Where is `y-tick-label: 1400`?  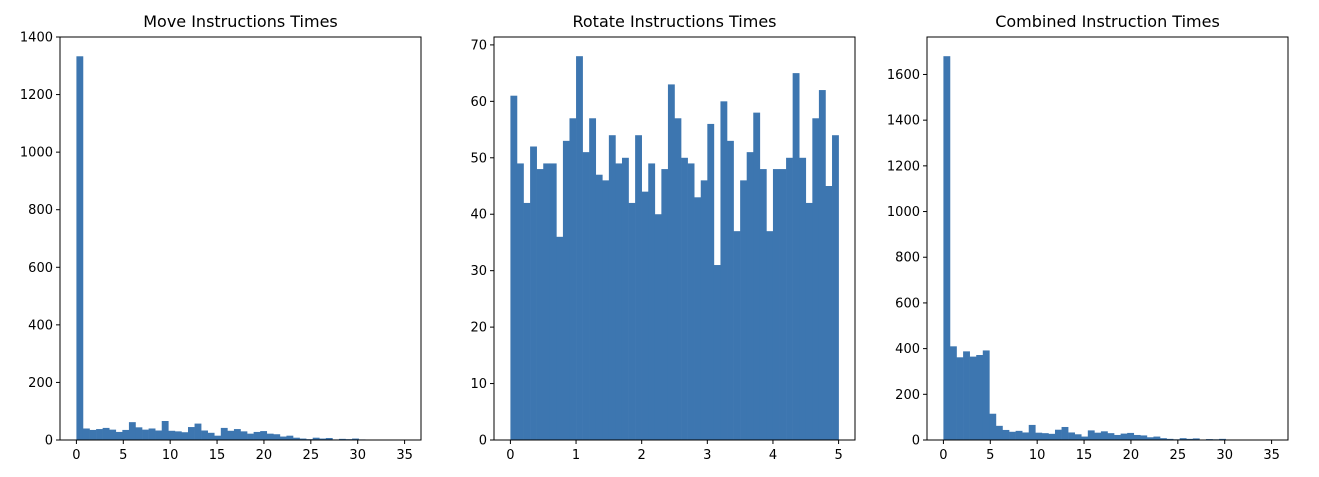 y-tick-label: 1400 is located at coordinates (36, 38).